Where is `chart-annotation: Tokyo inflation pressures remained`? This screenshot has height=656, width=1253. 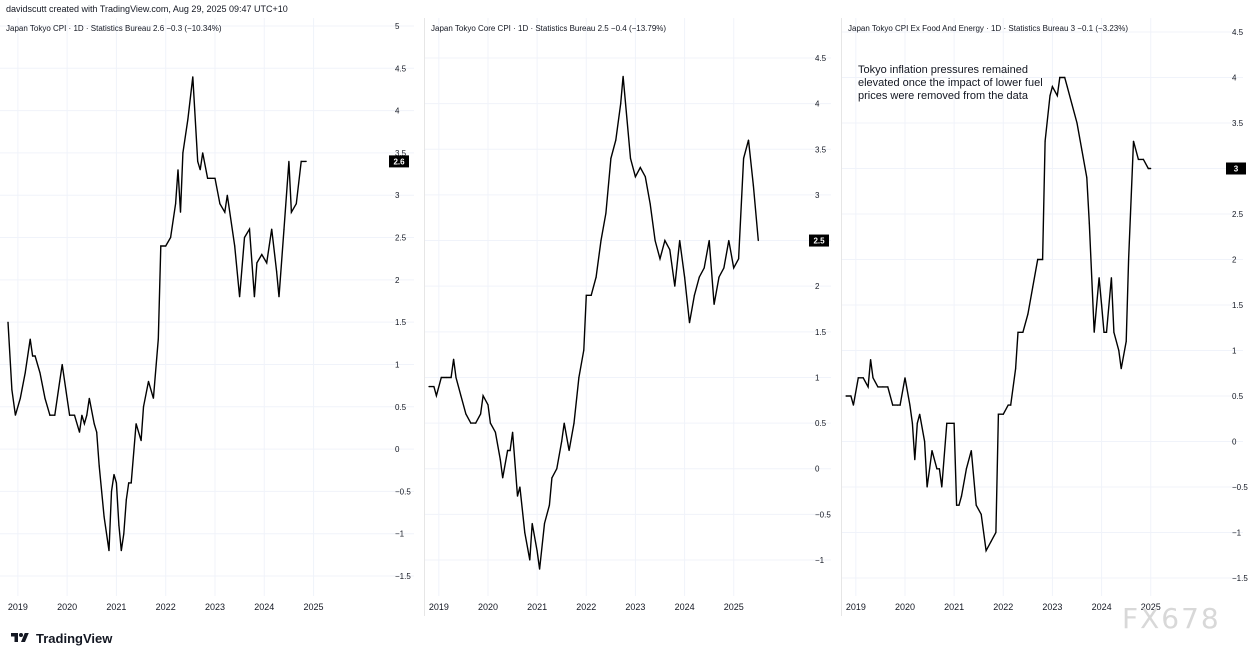 chart-annotation: Tokyo inflation pressures remained is located at coordinates (943, 70).